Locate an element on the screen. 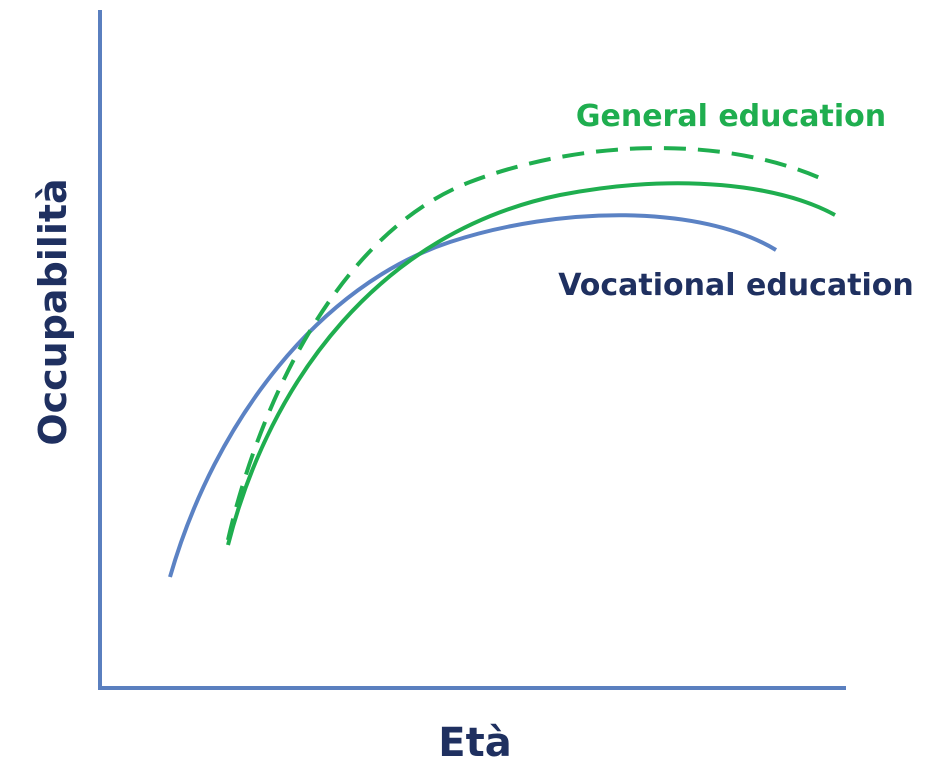  y-axis-label: Occupabilità is located at coordinates (53, 311).